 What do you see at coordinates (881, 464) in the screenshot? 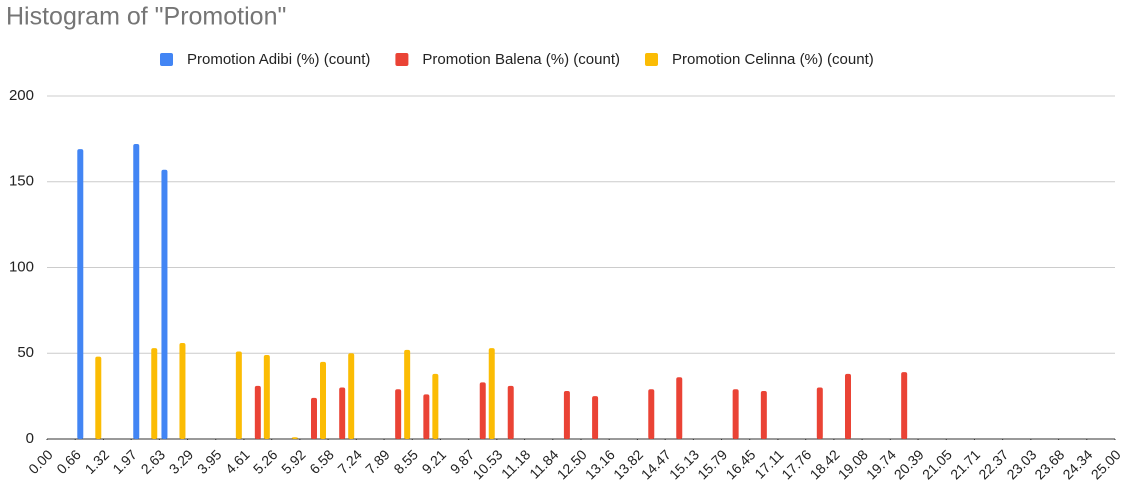
I see `x-tick-label: 19.74` at bounding box center [881, 464].